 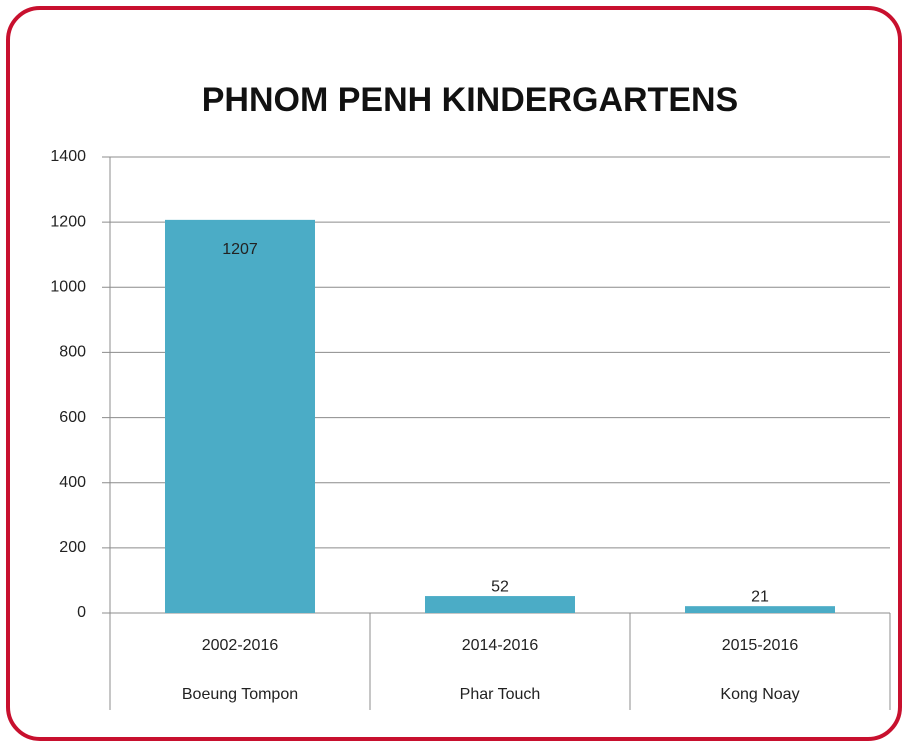 What do you see at coordinates (68, 287) in the screenshot?
I see `y-tick-label: 1000` at bounding box center [68, 287].